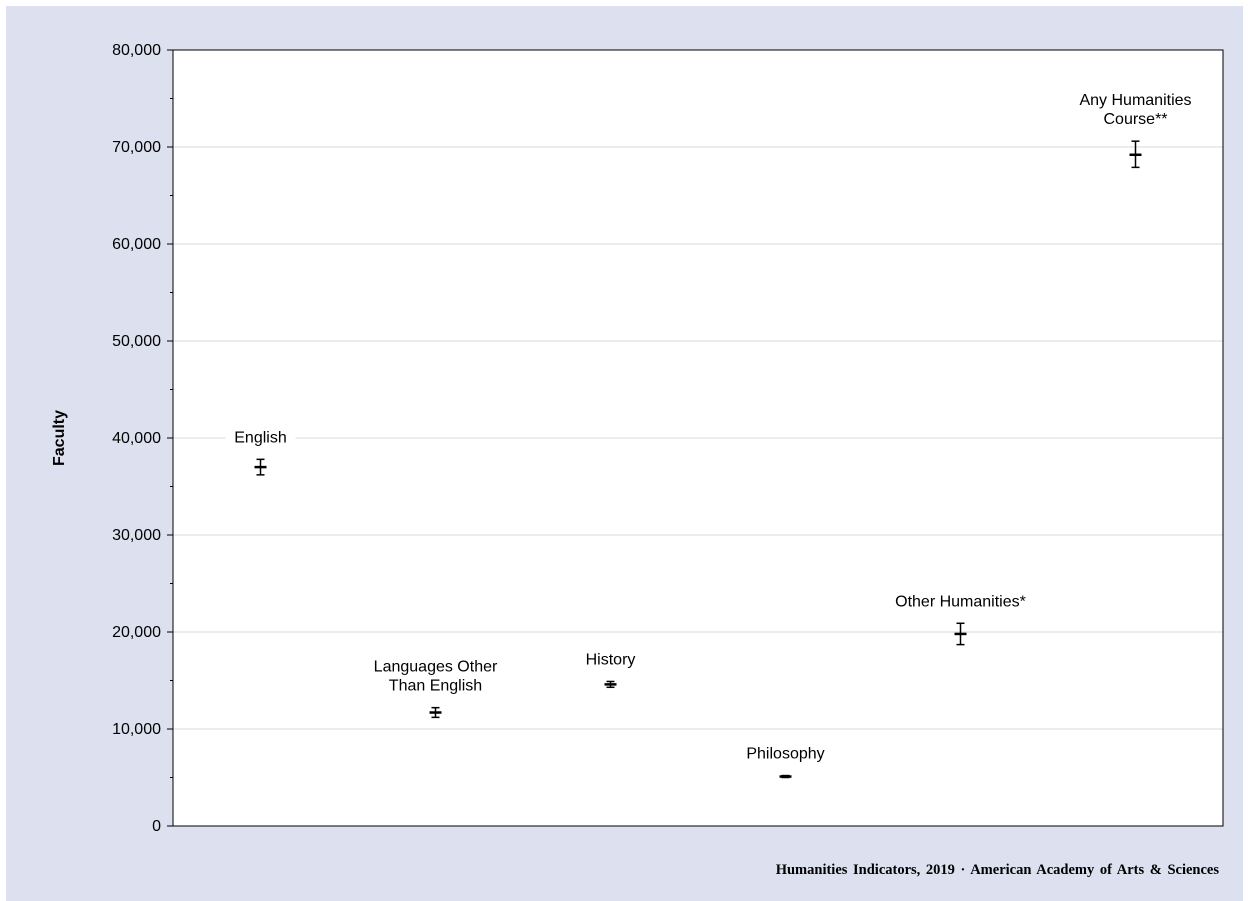  I want to click on y-tick-label: 40,000, so click(136, 438).